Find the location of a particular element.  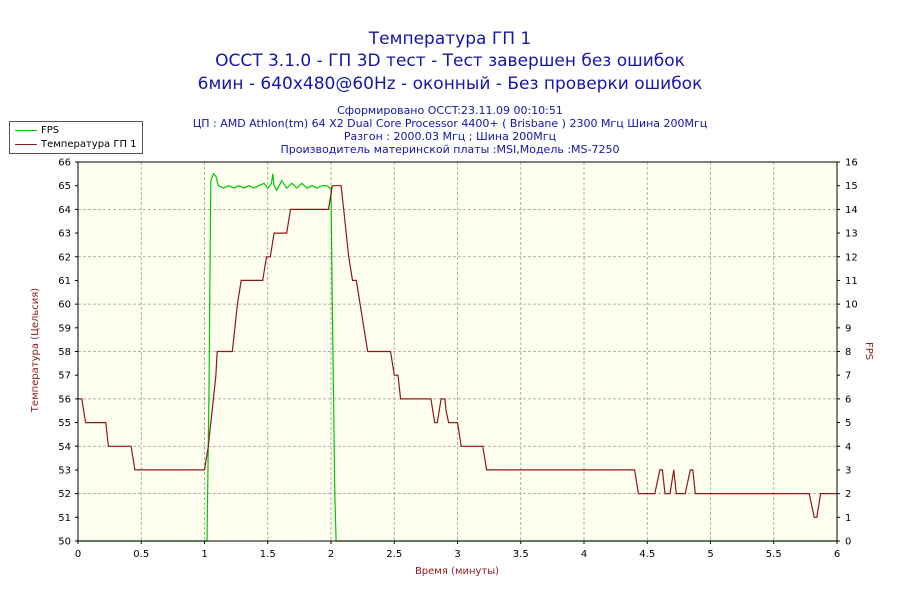

right-tick-label: 8 is located at coordinates (848, 352).